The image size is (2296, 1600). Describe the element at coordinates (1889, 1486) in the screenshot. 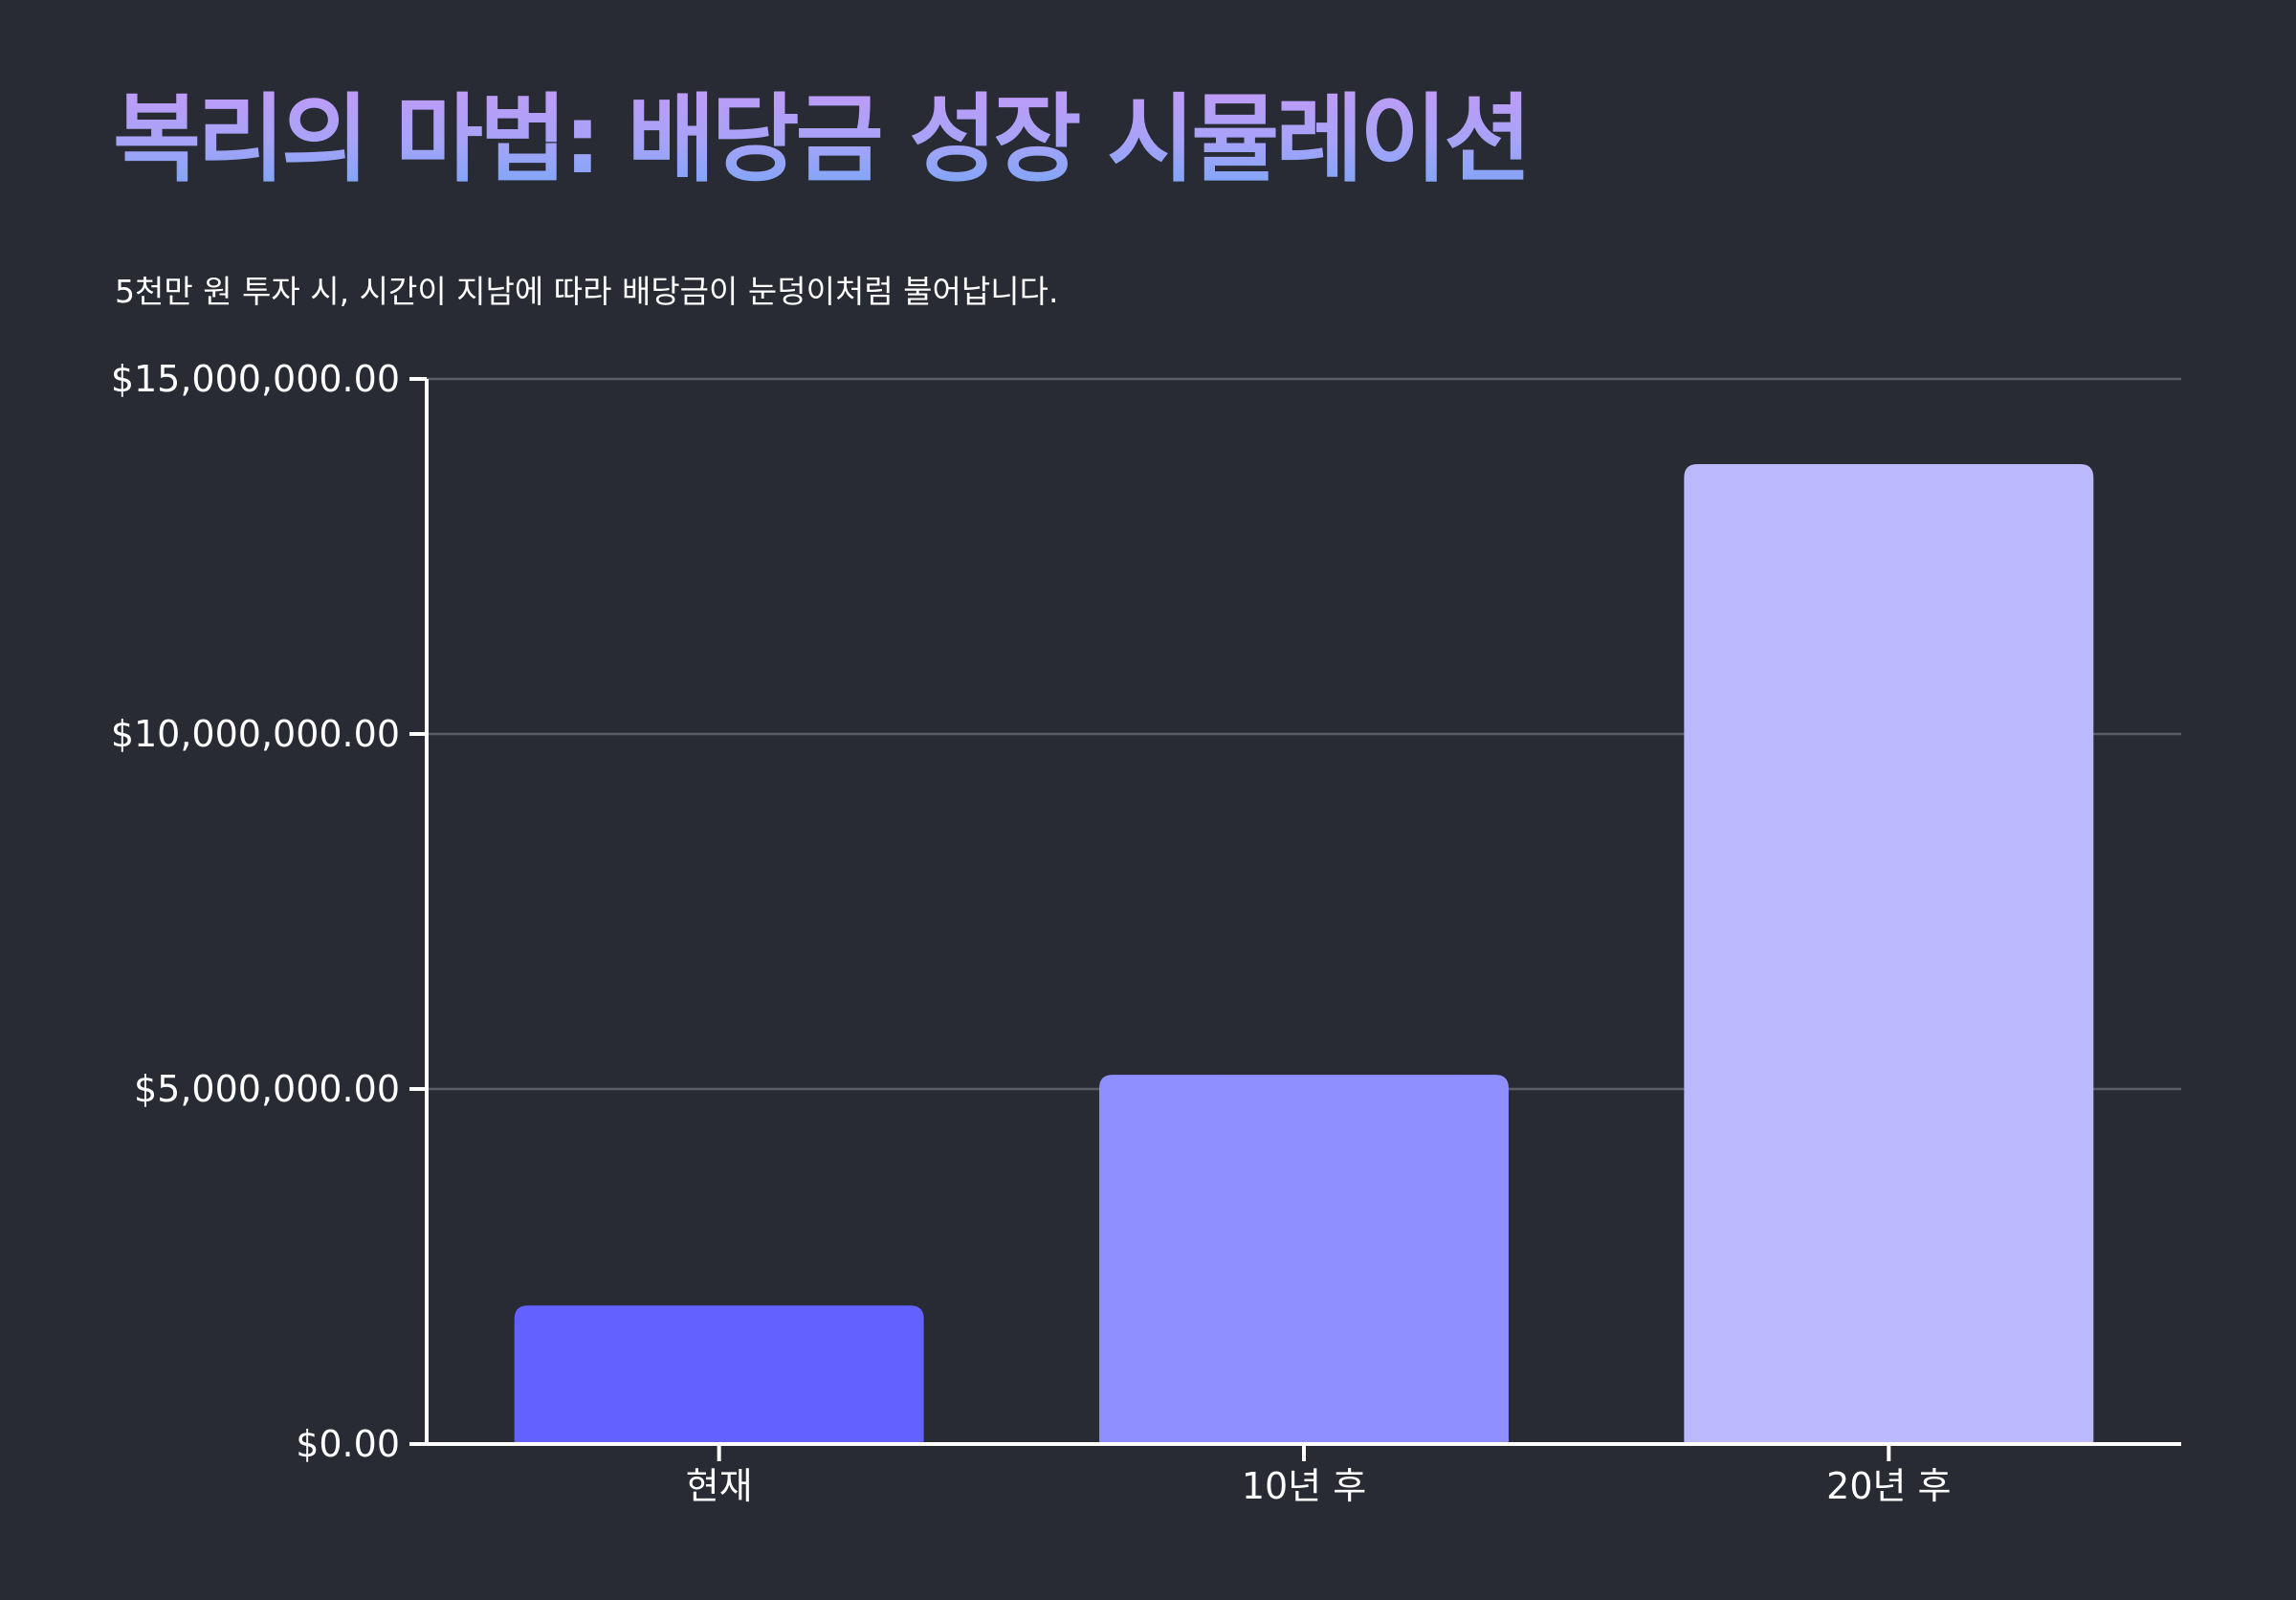

I see `x-tick-label: 20년 후` at that location.